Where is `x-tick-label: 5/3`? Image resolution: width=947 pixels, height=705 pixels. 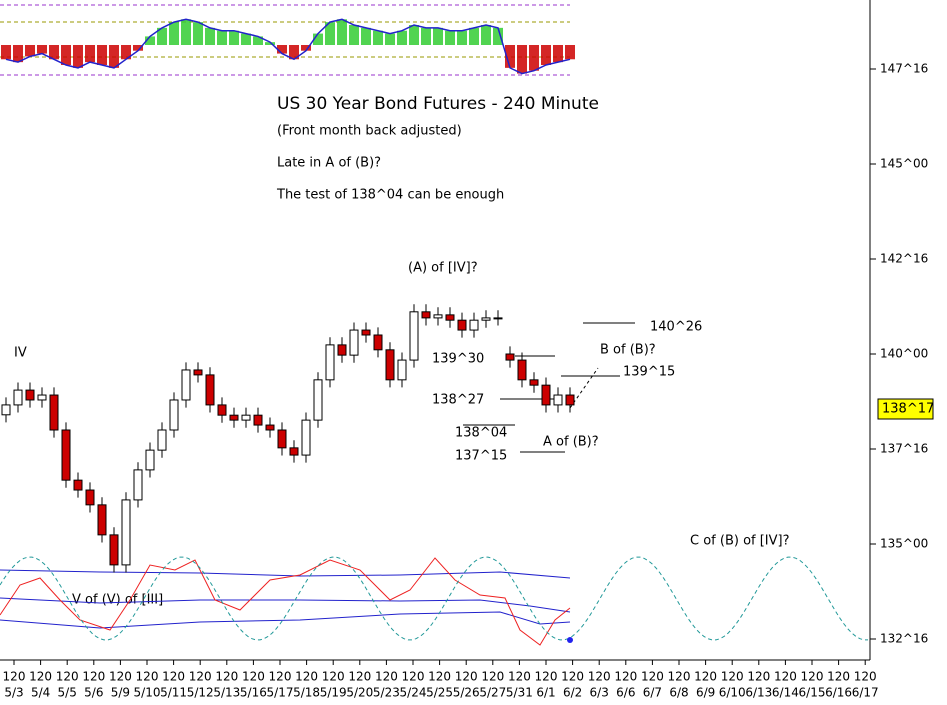 x-tick-label: 5/3 is located at coordinates (13, 693).